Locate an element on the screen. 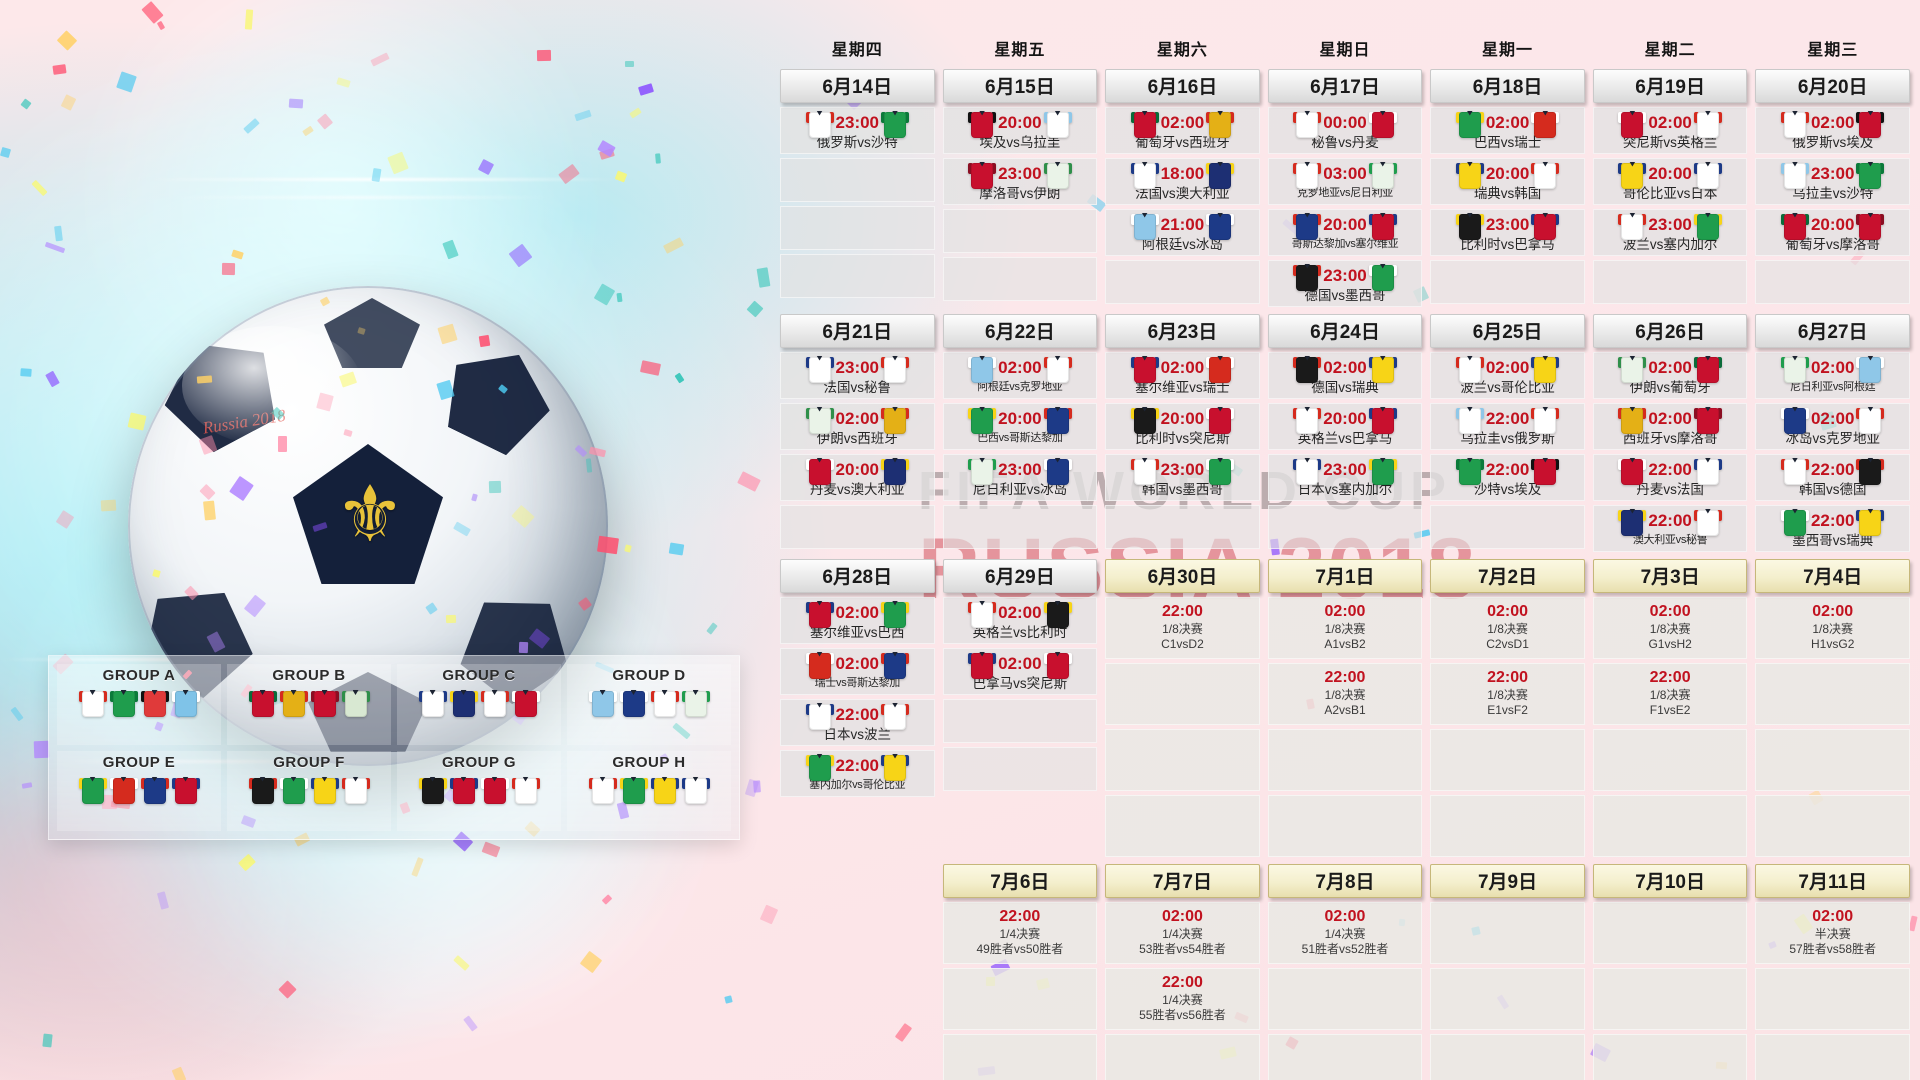  date-header: 6月17日 is located at coordinates (1345, 86).